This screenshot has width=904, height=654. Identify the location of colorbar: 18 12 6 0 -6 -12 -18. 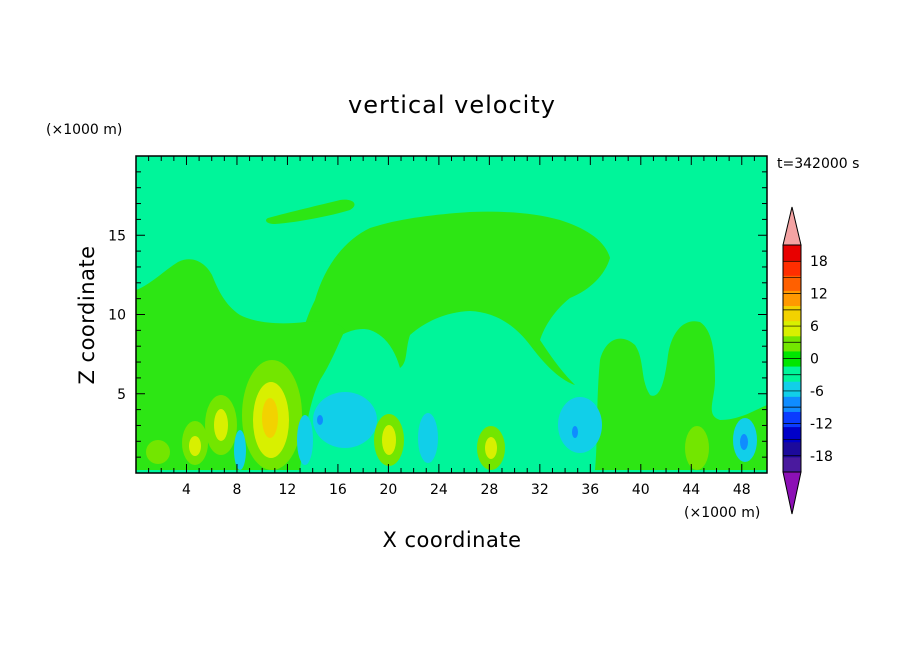
(807, 360).